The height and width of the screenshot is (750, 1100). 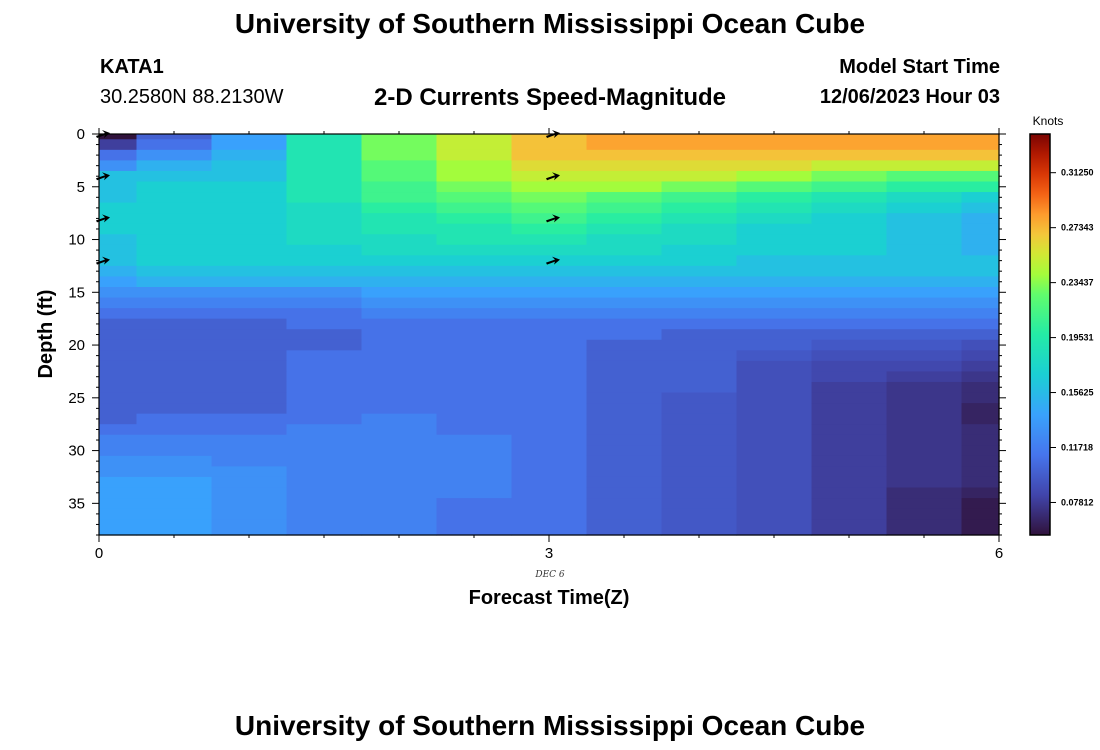 What do you see at coordinates (76, 292) in the screenshot?
I see `y-tick-label: 15` at bounding box center [76, 292].